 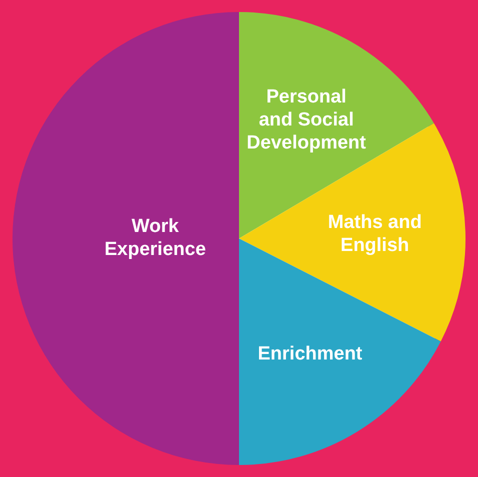 I want to click on slice-label: Enrichment, so click(x=310, y=354).